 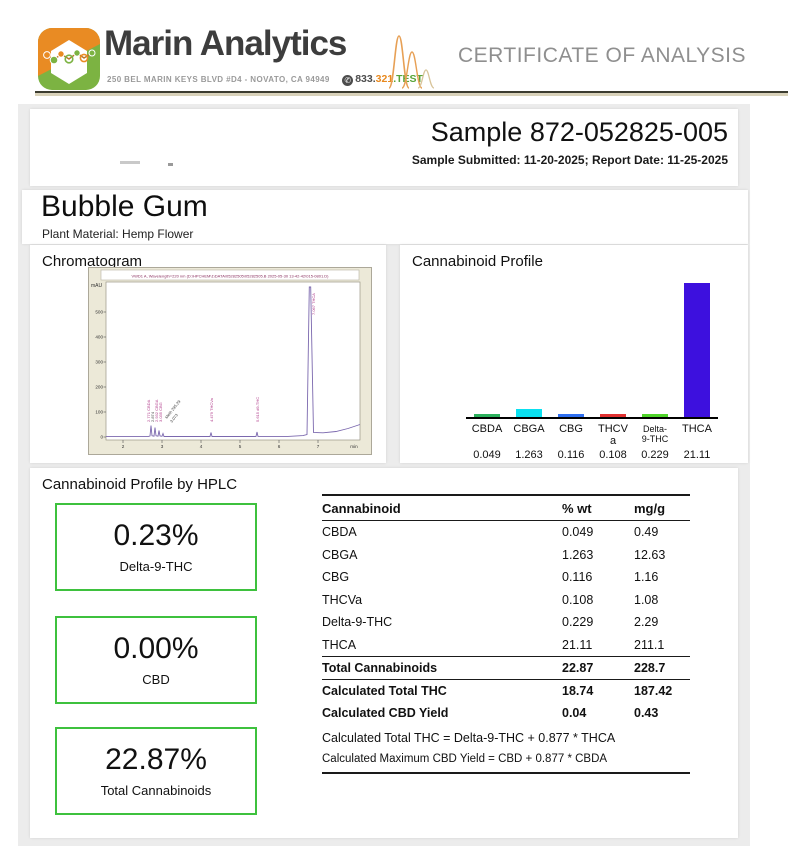 What do you see at coordinates (257, 409) in the screenshot?
I see `svg-text: 5.615 d9-THC` at bounding box center [257, 409].